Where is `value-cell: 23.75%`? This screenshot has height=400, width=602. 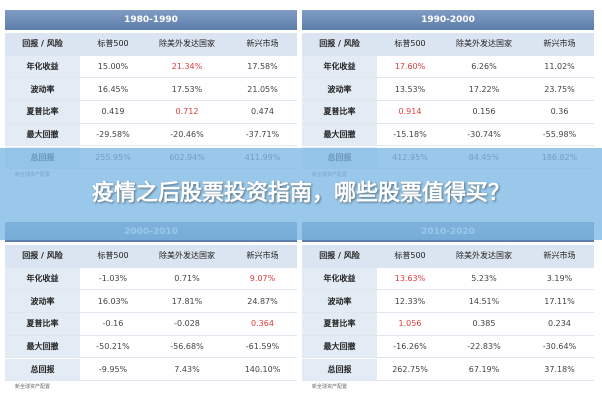 value-cell: 23.75% is located at coordinates (559, 90).